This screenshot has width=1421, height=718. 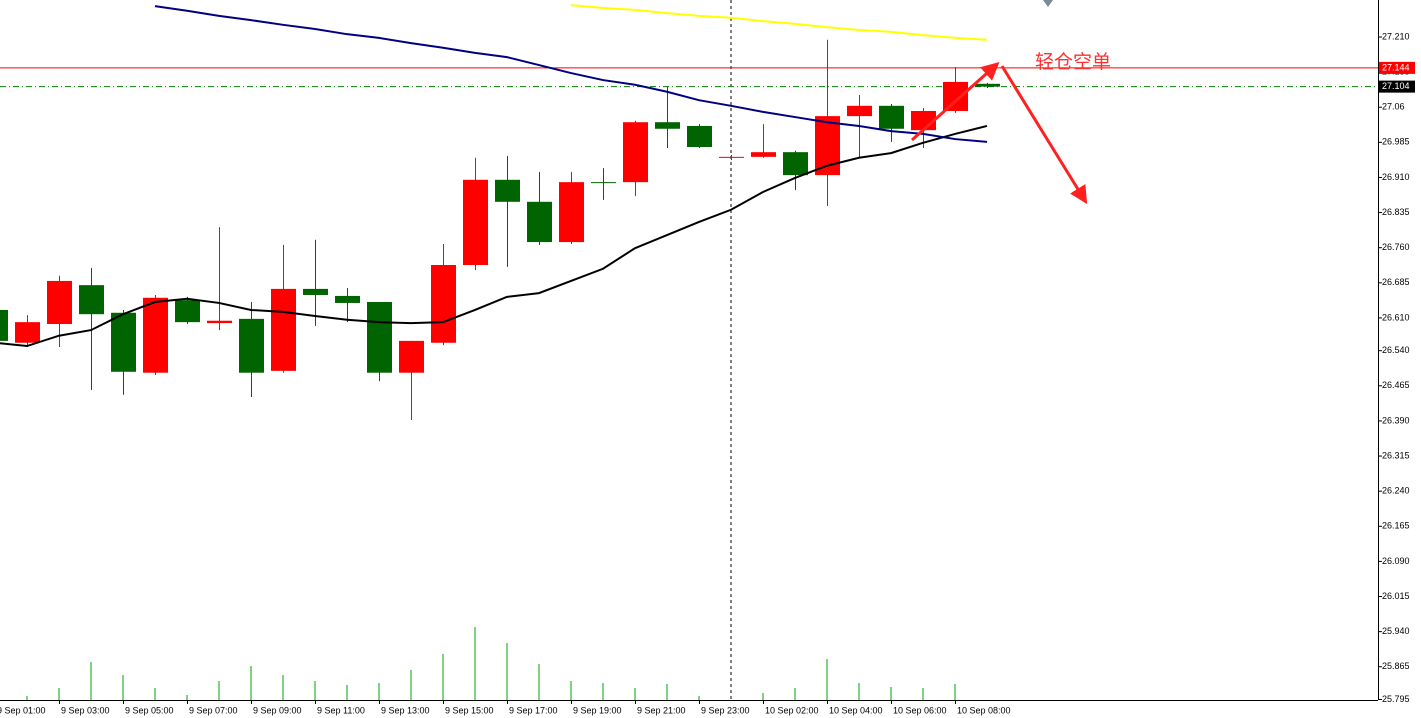 I want to click on marker, so click(x=1048, y=3).